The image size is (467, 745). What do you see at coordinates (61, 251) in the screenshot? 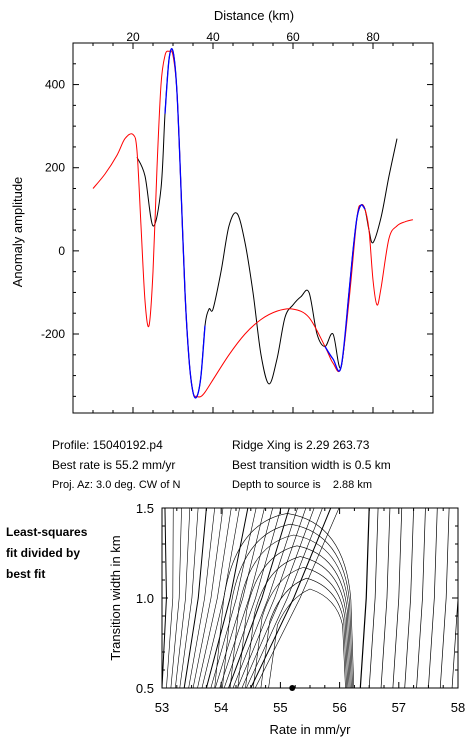
I see `top-y-tick-label: 0` at bounding box center [61, 251].